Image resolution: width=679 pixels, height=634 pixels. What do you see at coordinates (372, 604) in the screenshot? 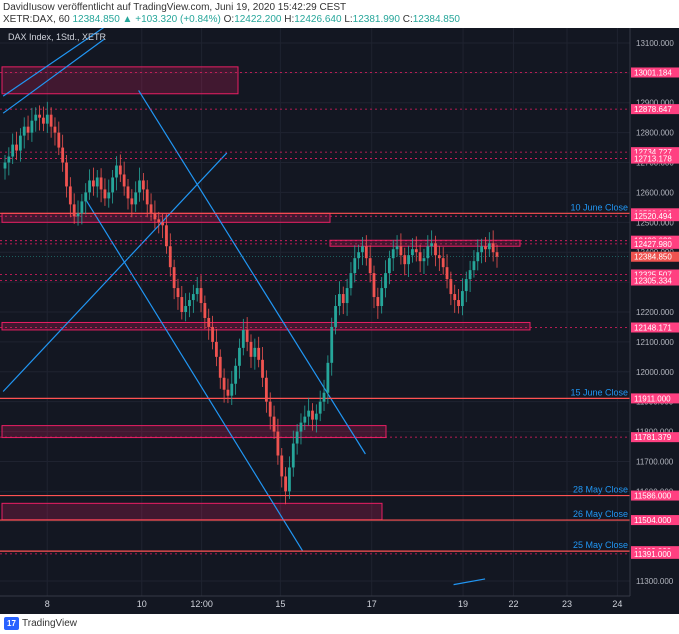
I see `x-tick-label: 17` at bounding box center [372, 604].